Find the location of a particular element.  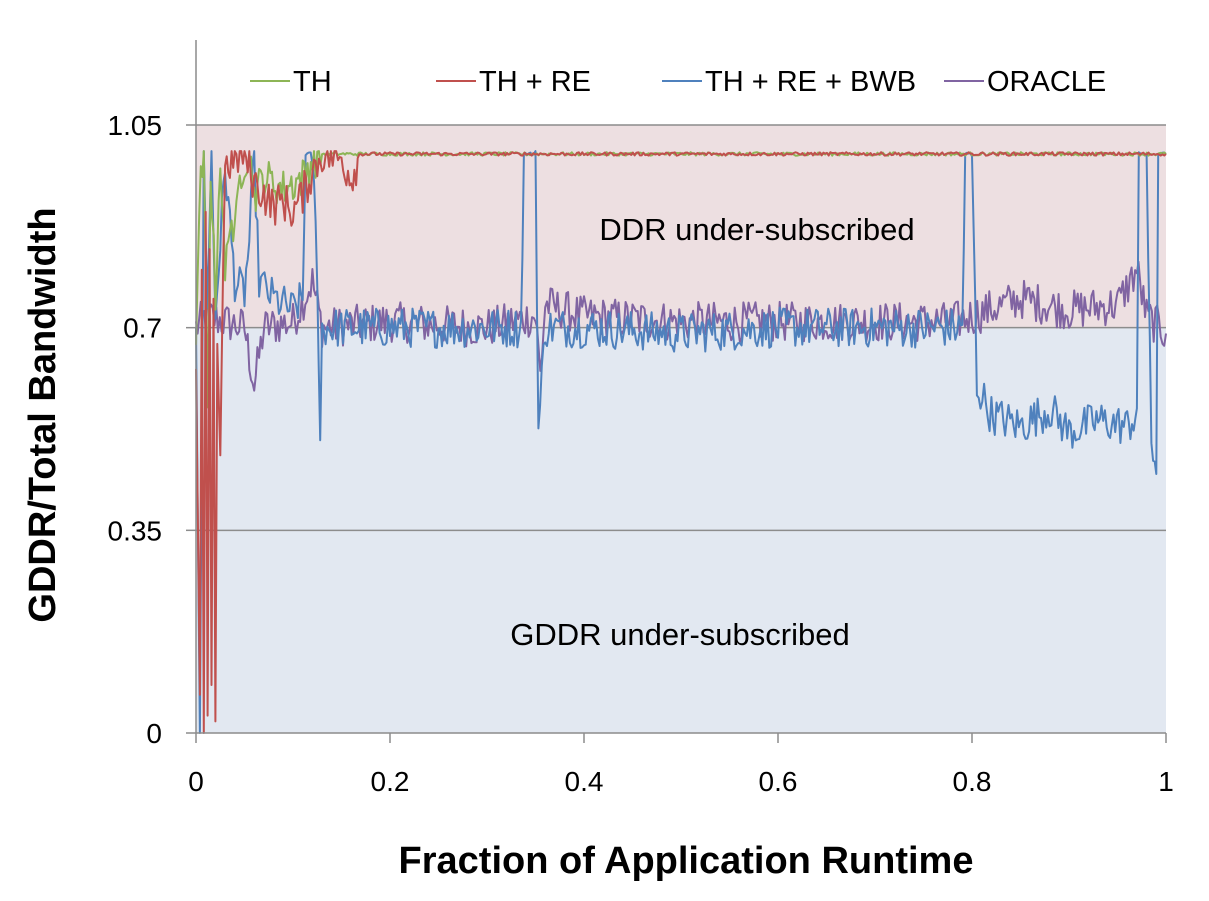

x-tick-label-0: 0 is located at coordinates (196, 781).